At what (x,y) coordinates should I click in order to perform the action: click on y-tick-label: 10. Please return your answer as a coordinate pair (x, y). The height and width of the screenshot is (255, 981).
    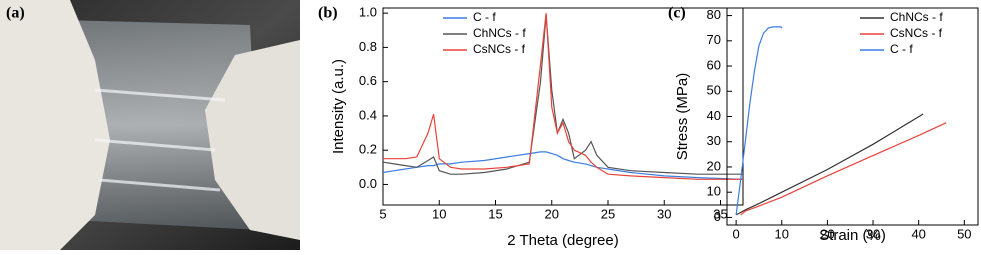
    Looking at the image, I should click on (714, 191).